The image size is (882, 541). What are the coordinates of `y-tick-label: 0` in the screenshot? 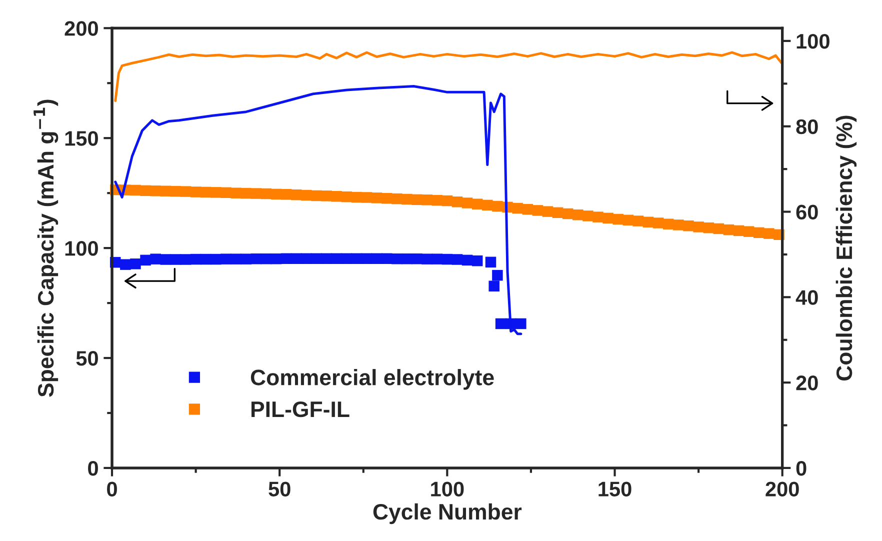 It's located at (93, 468).